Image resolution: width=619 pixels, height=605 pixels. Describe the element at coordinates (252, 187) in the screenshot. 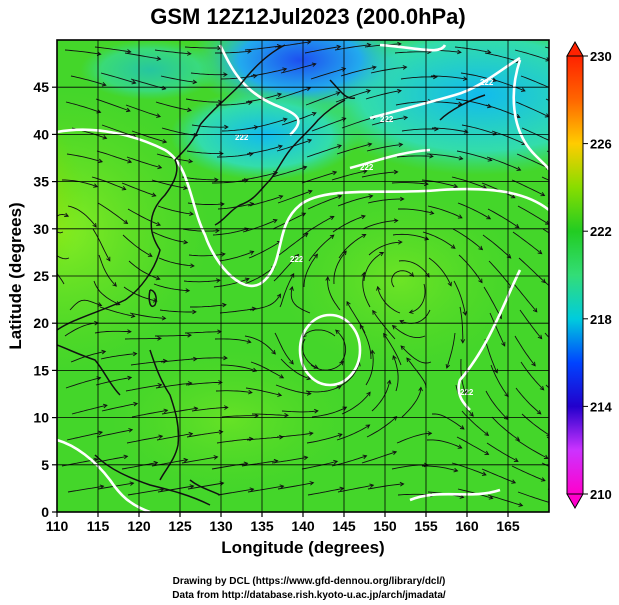

I see `japan-coastline` at that location.